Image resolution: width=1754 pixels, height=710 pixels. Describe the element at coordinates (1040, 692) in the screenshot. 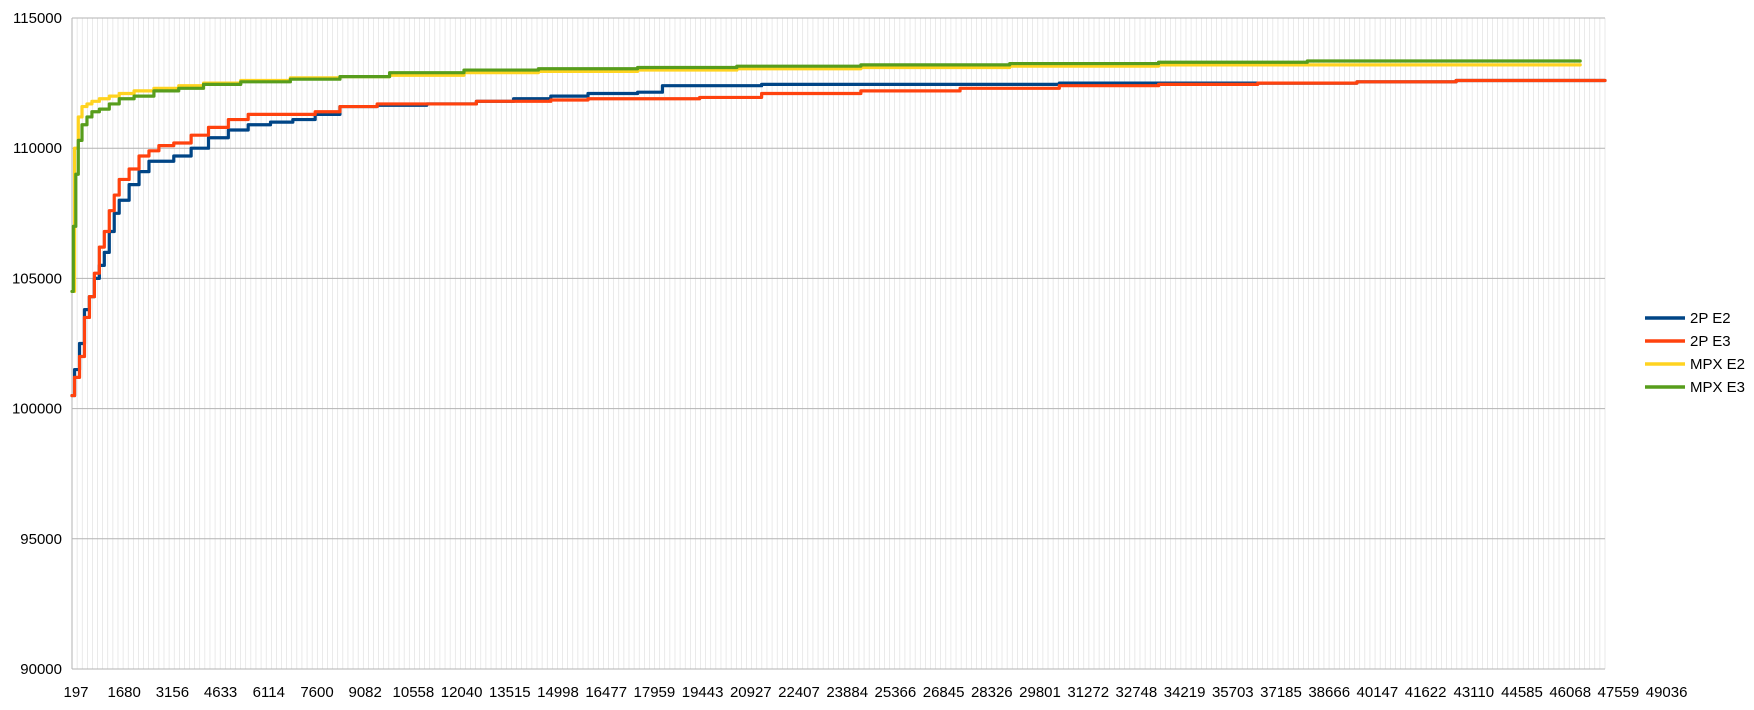

I see `x-tick-label: 29801` at that location.